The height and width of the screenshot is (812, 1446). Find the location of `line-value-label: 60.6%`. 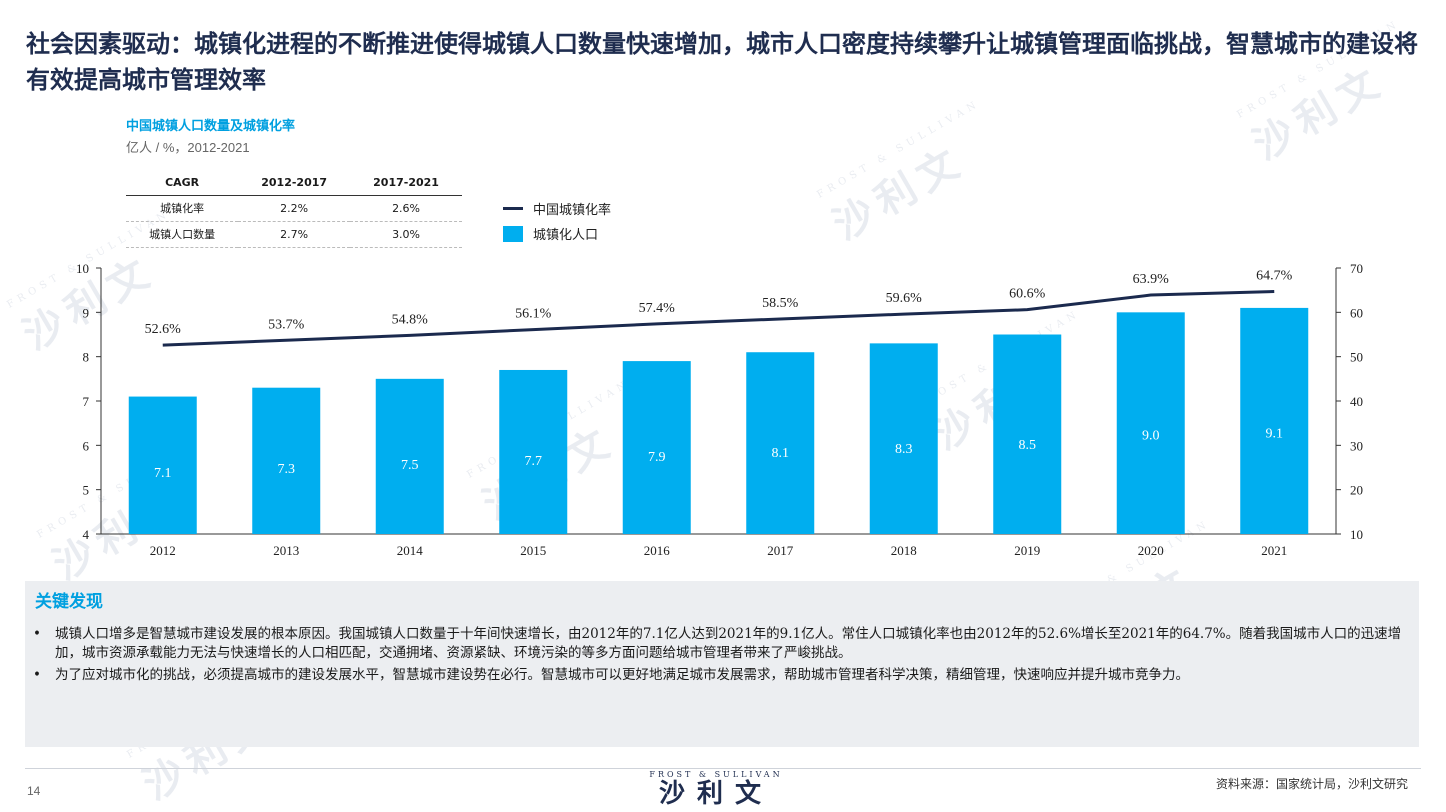

line-value-label: 60.6% is located at coordinates (1027, 294).